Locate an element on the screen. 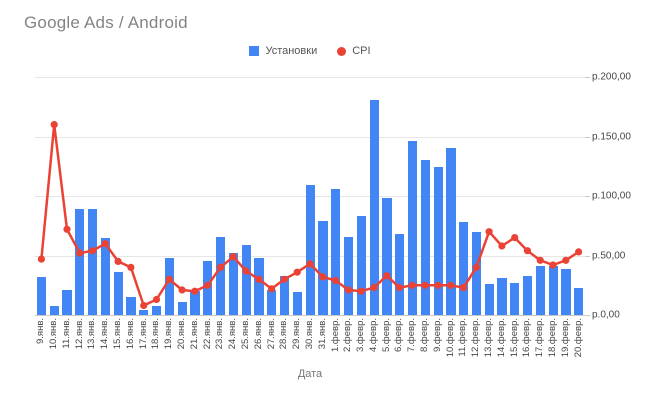 The width and height of the screenshot is (650, 401). x-tick-label: 18.янв. is located at coordinates (156, 334).